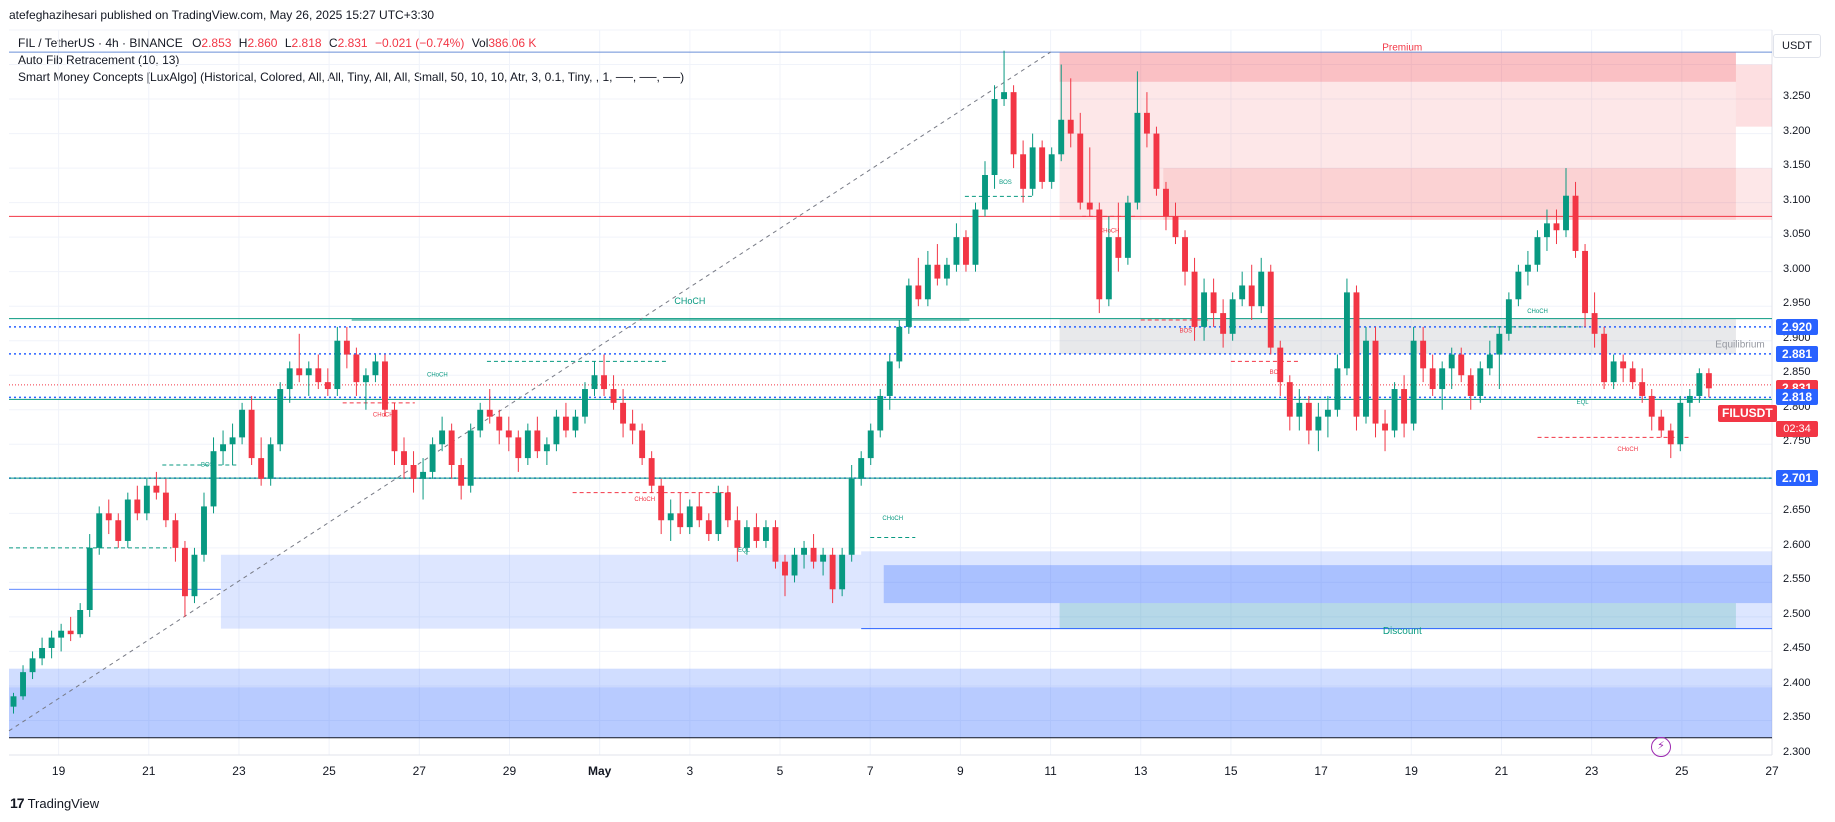 This screenshot has height=822, width=1835. What do you see at coordinates (207, 465) in the screenshot?
I see `structure-label: BOS` at bounding box center [207, 465].